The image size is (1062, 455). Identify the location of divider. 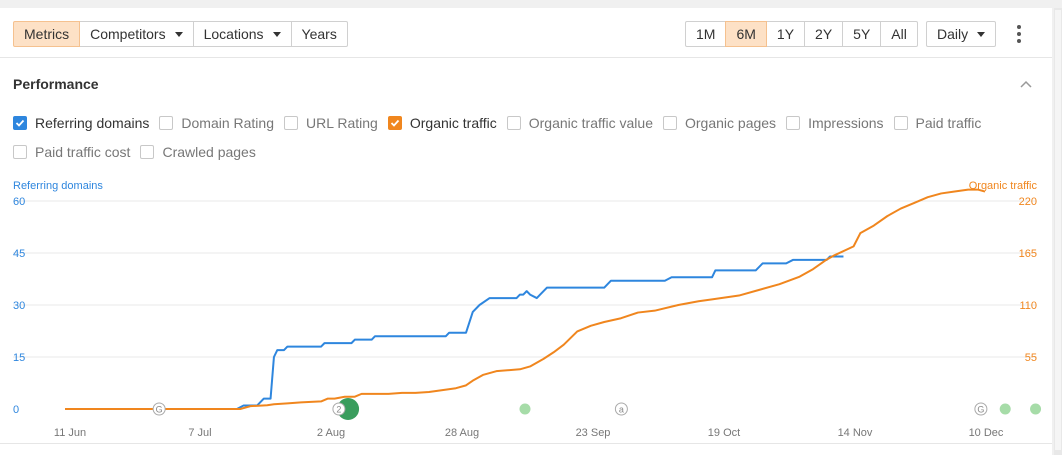
(526, 443).